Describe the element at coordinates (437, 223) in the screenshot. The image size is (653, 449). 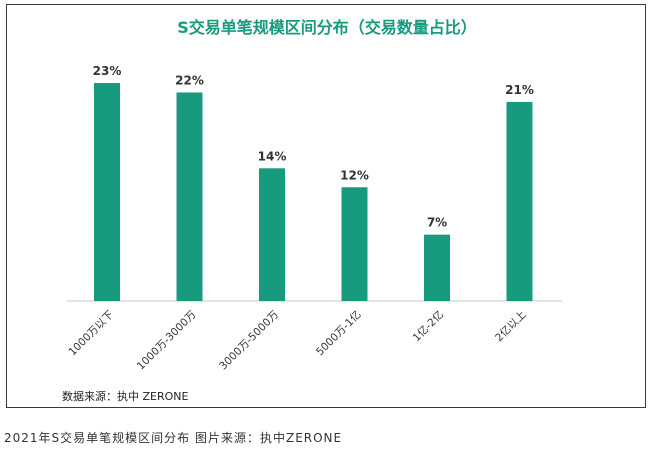
I see `data-label-4: 7%` at that location.